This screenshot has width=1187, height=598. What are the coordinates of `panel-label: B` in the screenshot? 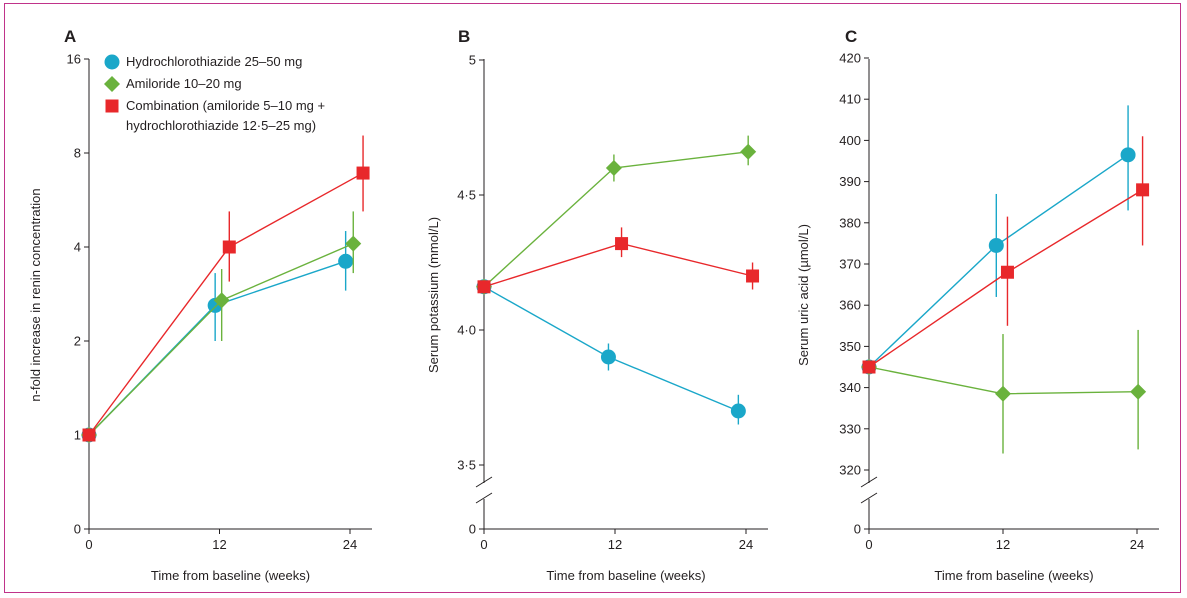 It's located at (464, 36).